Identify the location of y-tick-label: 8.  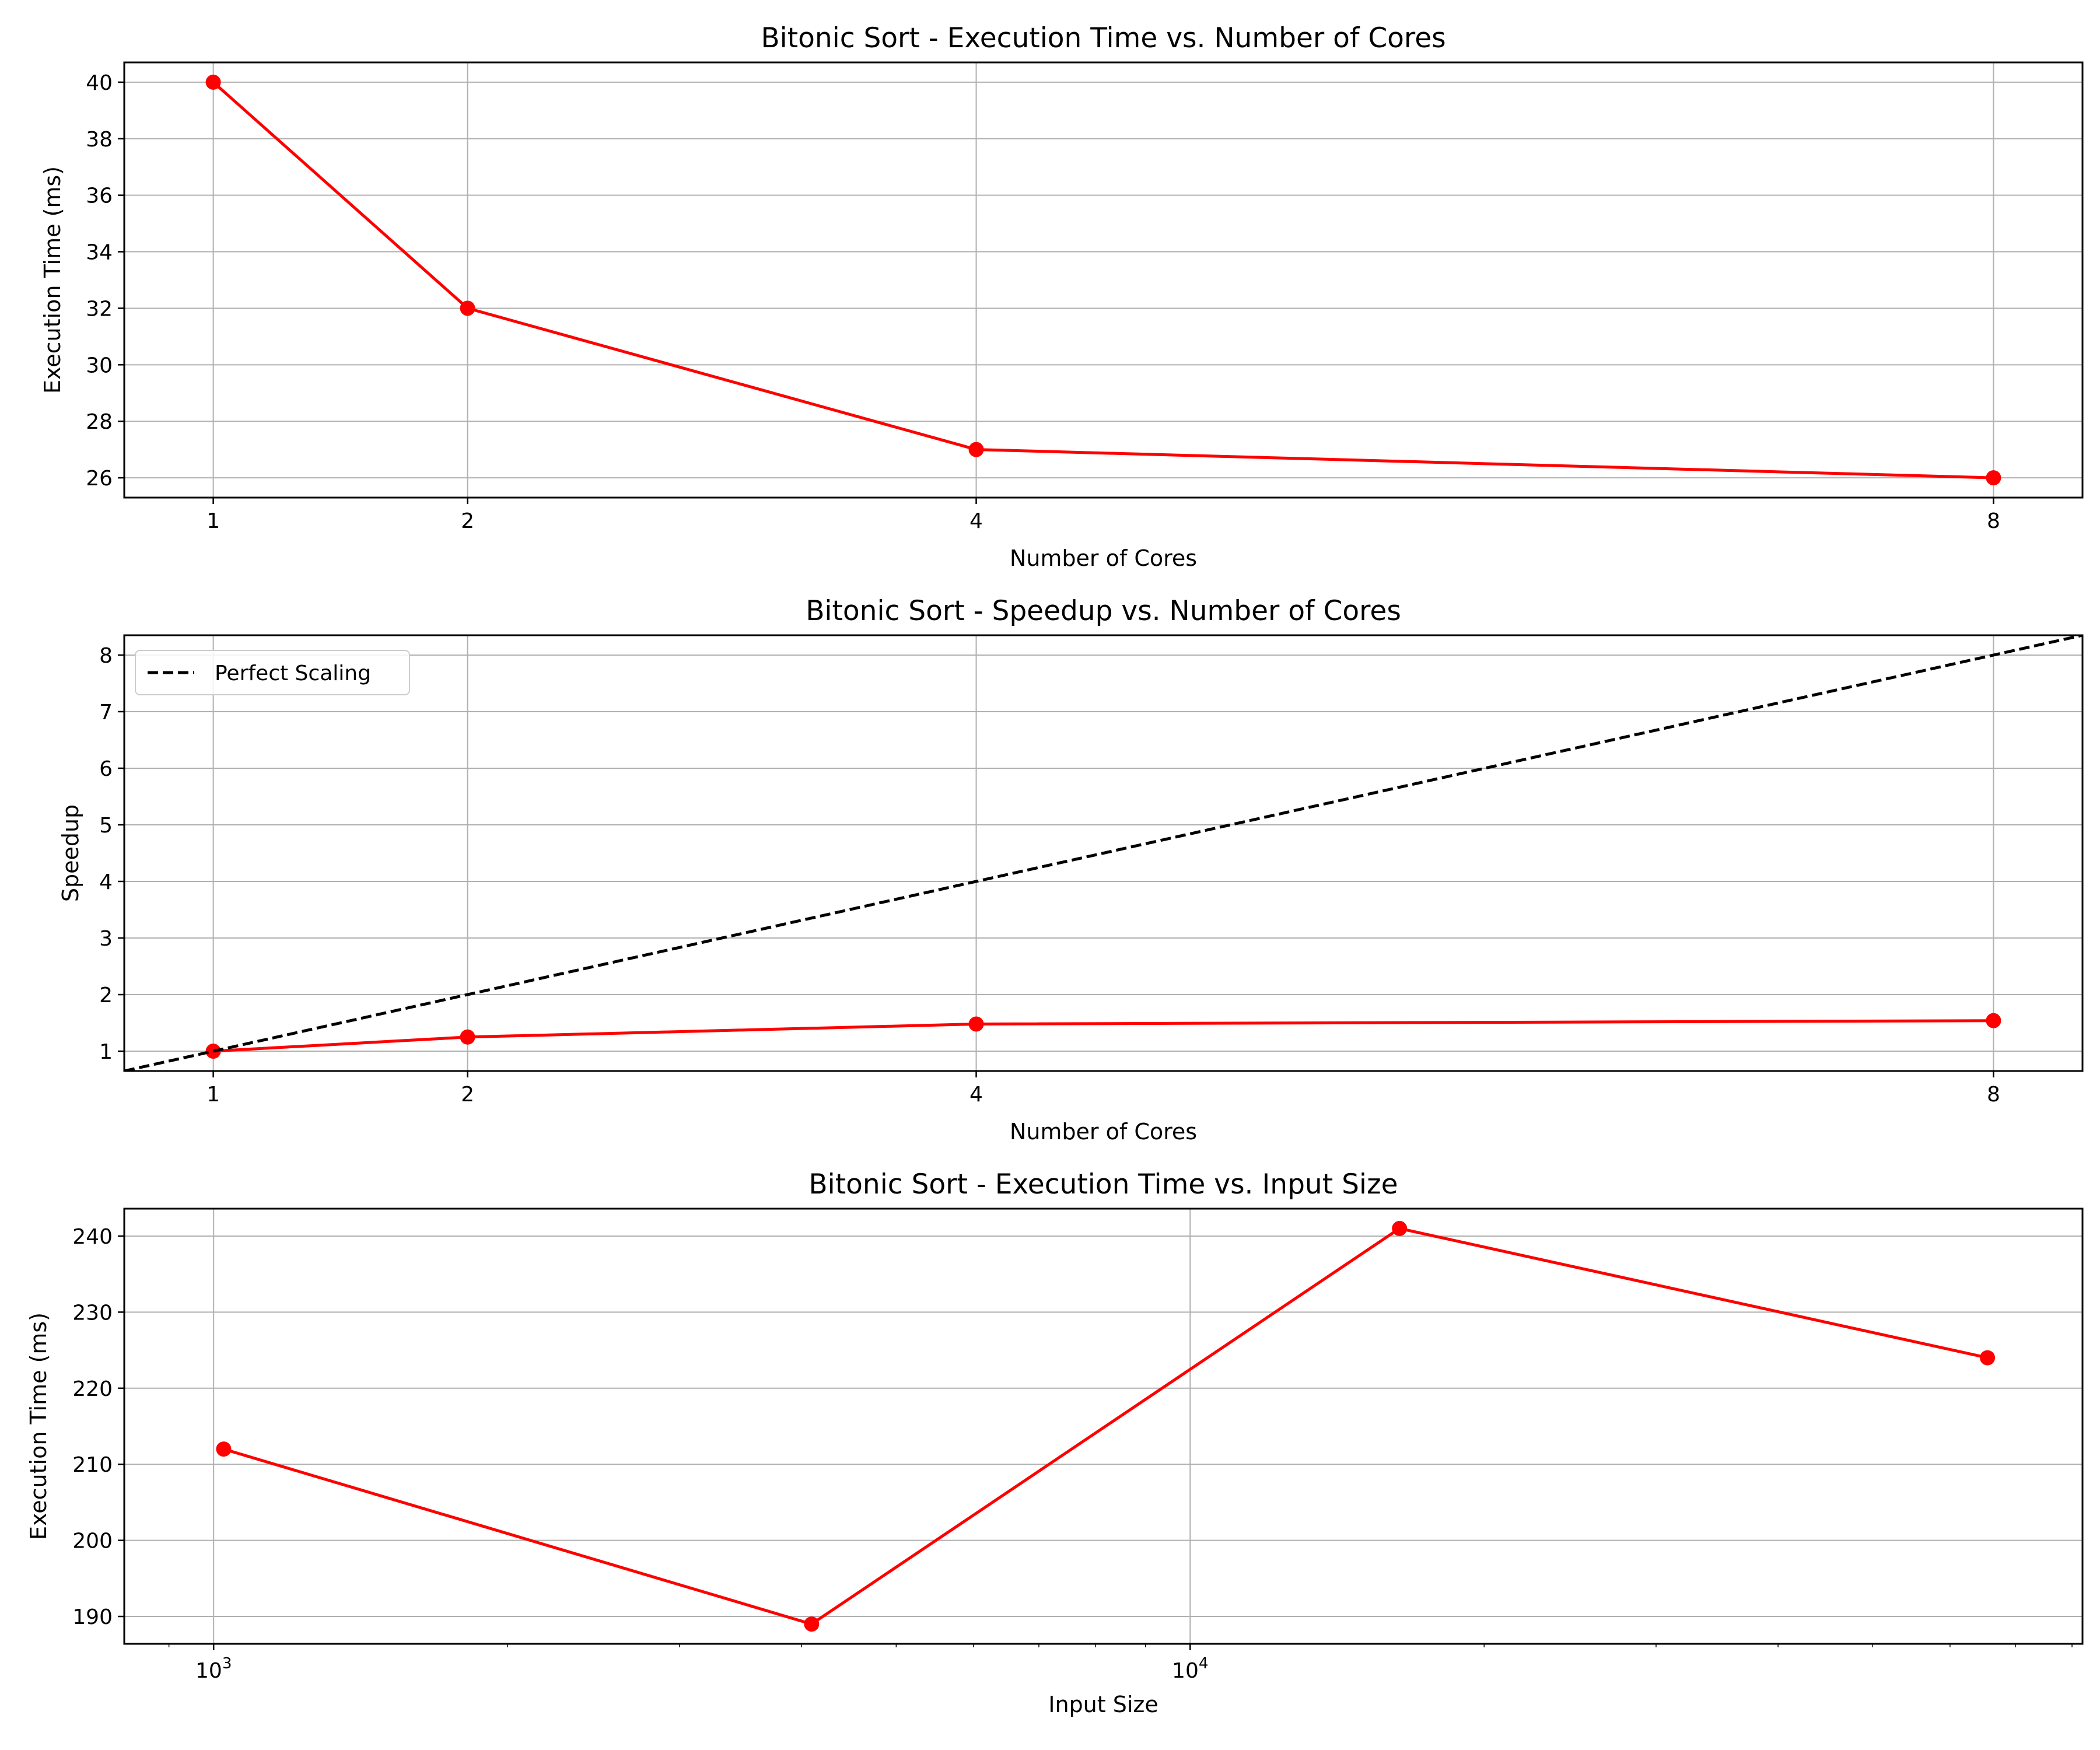
(106, 656).